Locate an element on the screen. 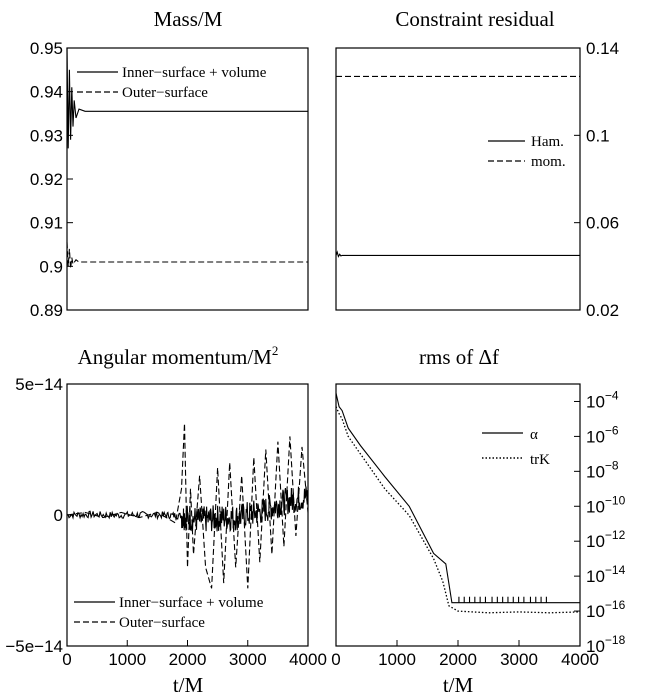 The image size is (645, 696). y-tick-label: 10⁻¹⁰ is located at coordinates (606, 504).